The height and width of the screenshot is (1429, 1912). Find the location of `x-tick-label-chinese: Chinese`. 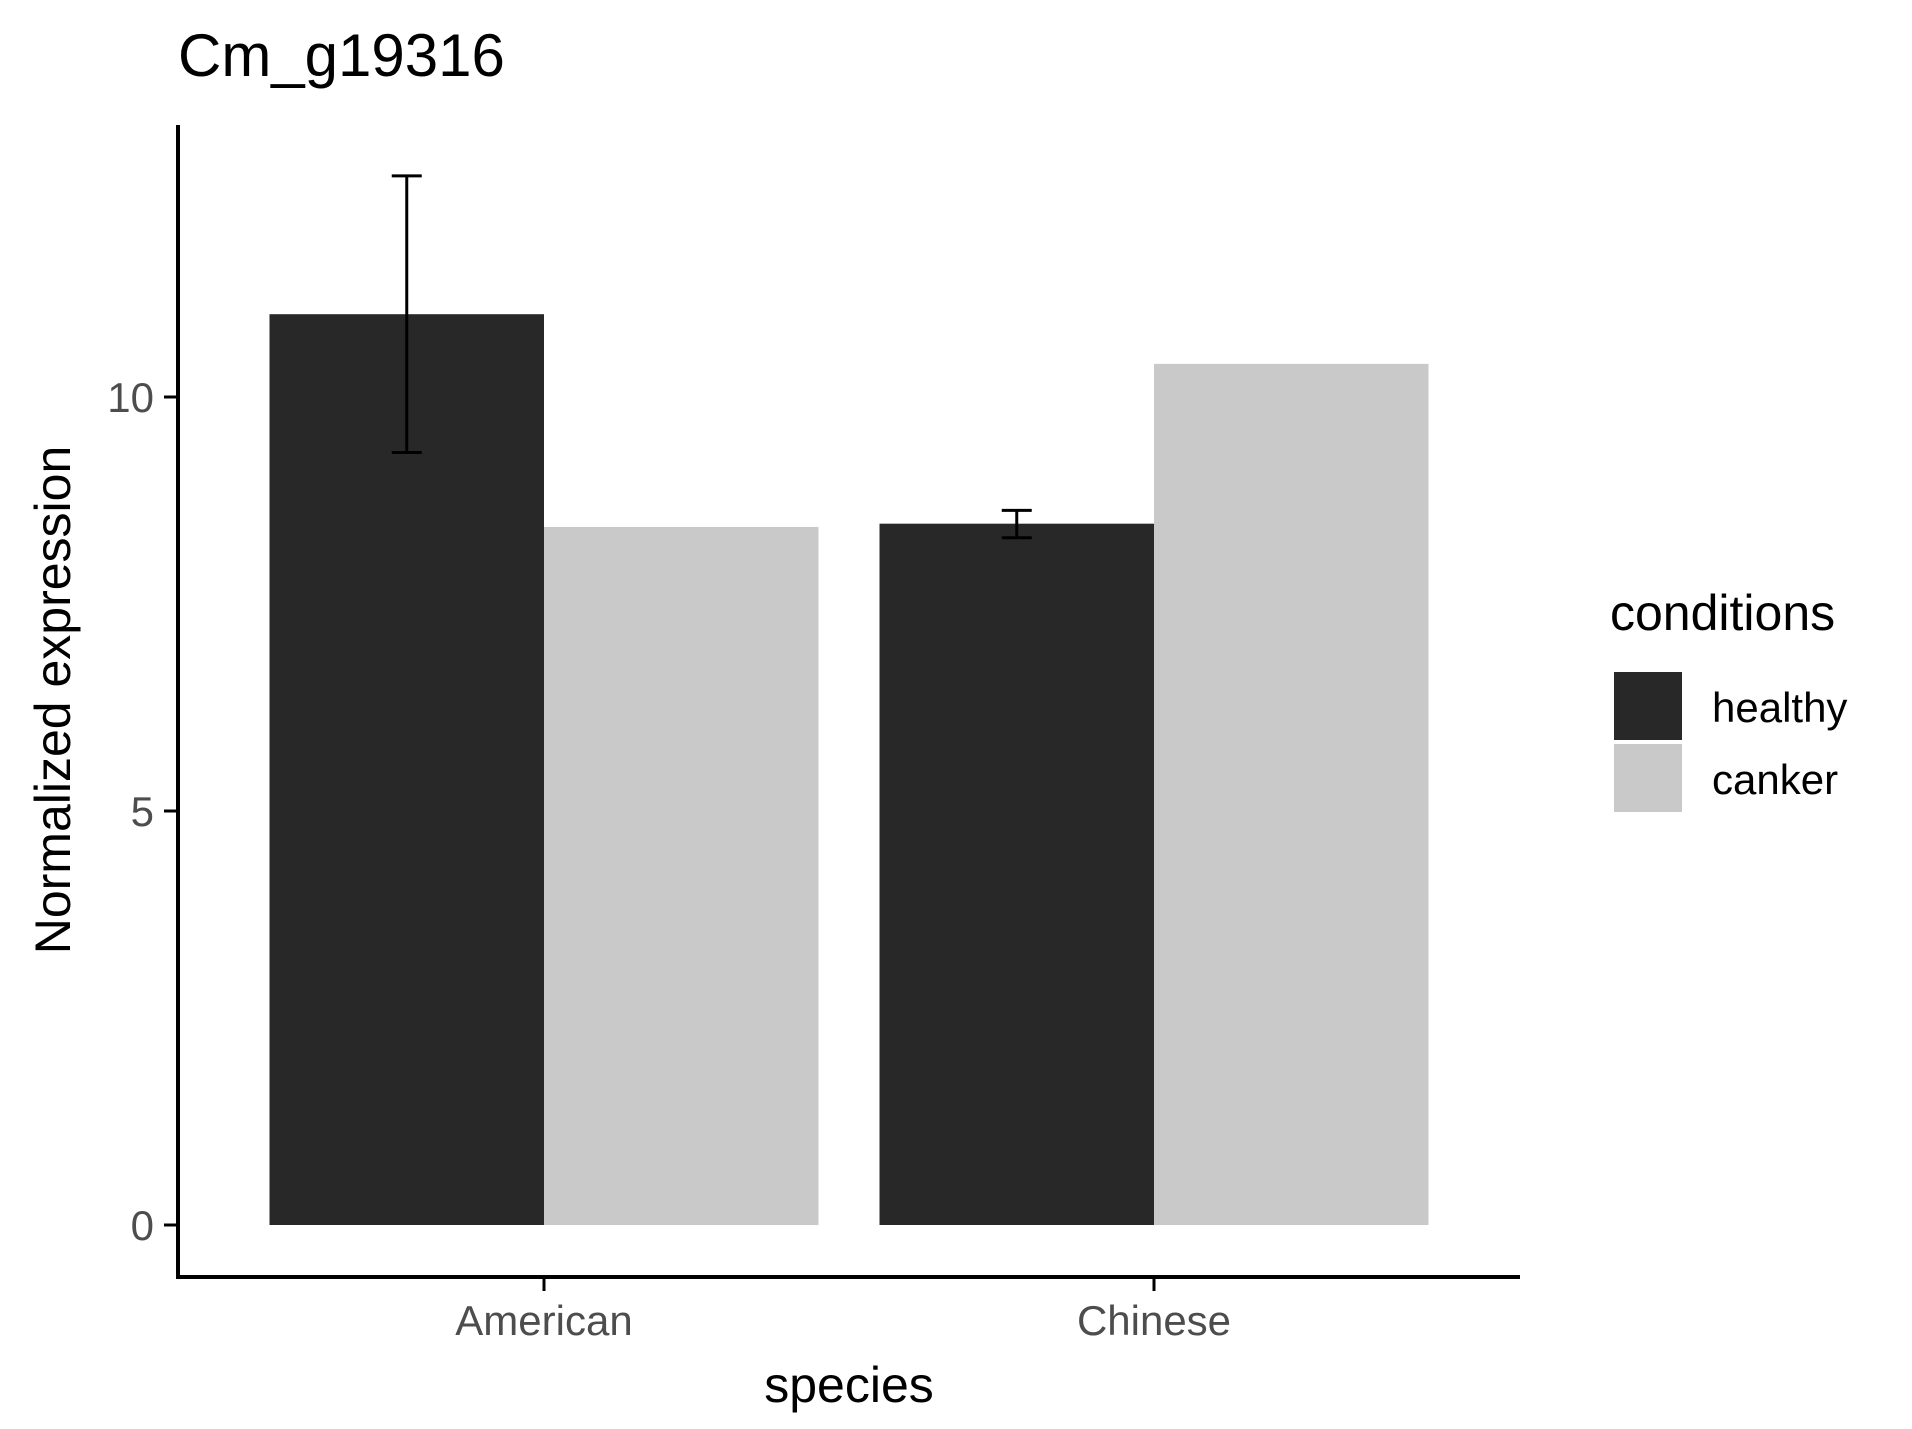

x-tick-label-chinese: Chinese is located at coordinates (1154, 1320).